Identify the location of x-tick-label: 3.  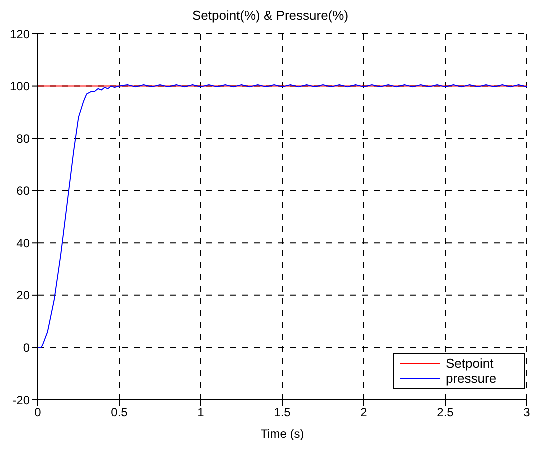
(527, 413).